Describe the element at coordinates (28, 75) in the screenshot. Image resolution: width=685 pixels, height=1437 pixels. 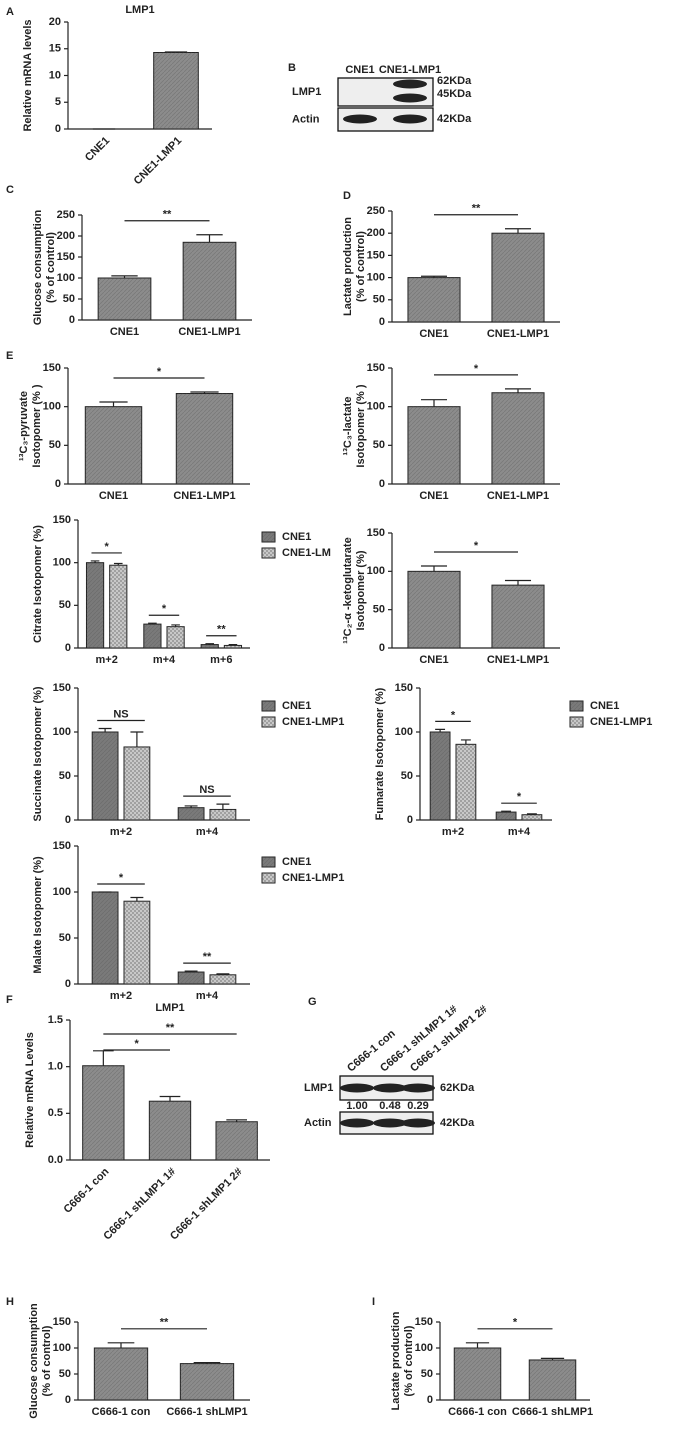
I see `y-axis-label: Relative mRNA levels` at that location.